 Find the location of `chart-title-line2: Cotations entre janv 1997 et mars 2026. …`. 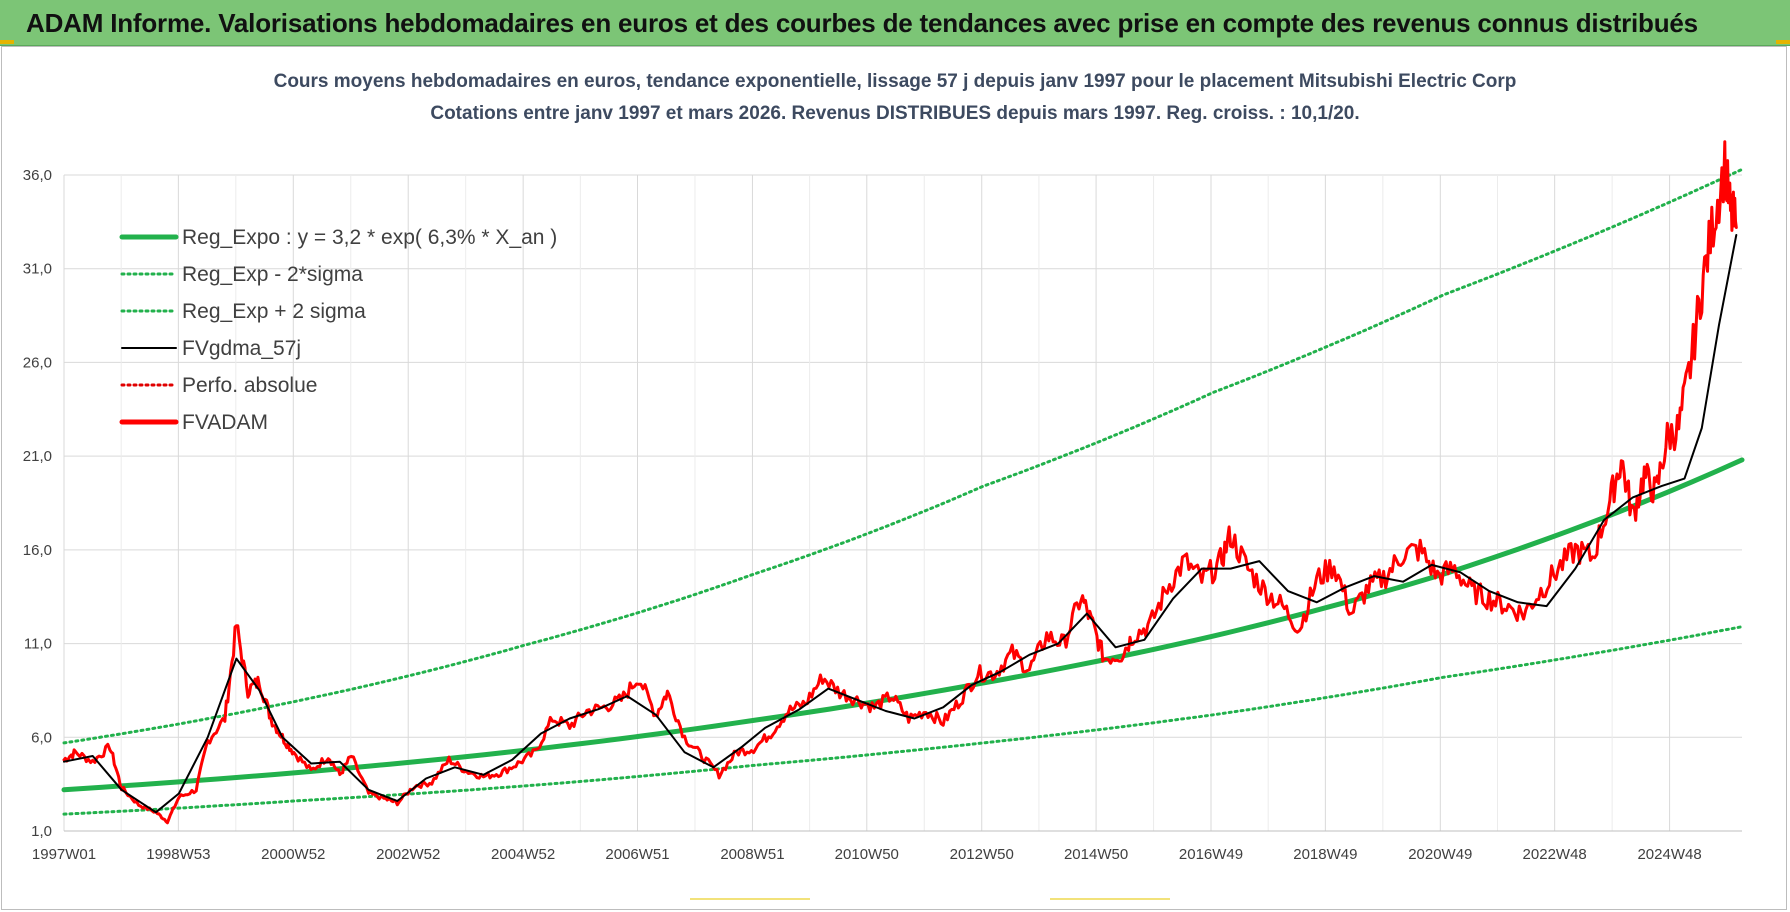

chart-title-line2: Cotations entre janv 1997 et mars 2026. … is located at coordinates (894, 113).